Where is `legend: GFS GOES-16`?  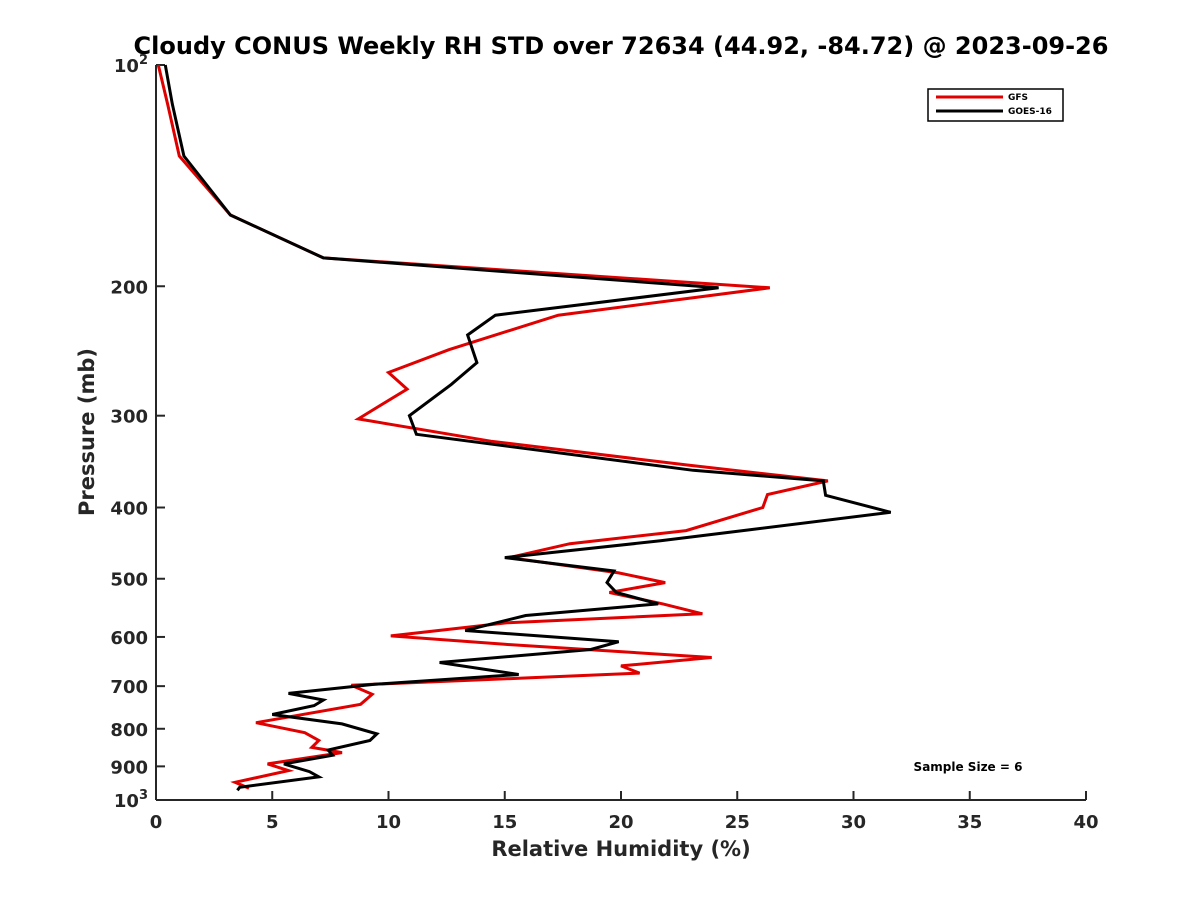
legend: GFS GOES-16 is located at coordinates (995, 105).